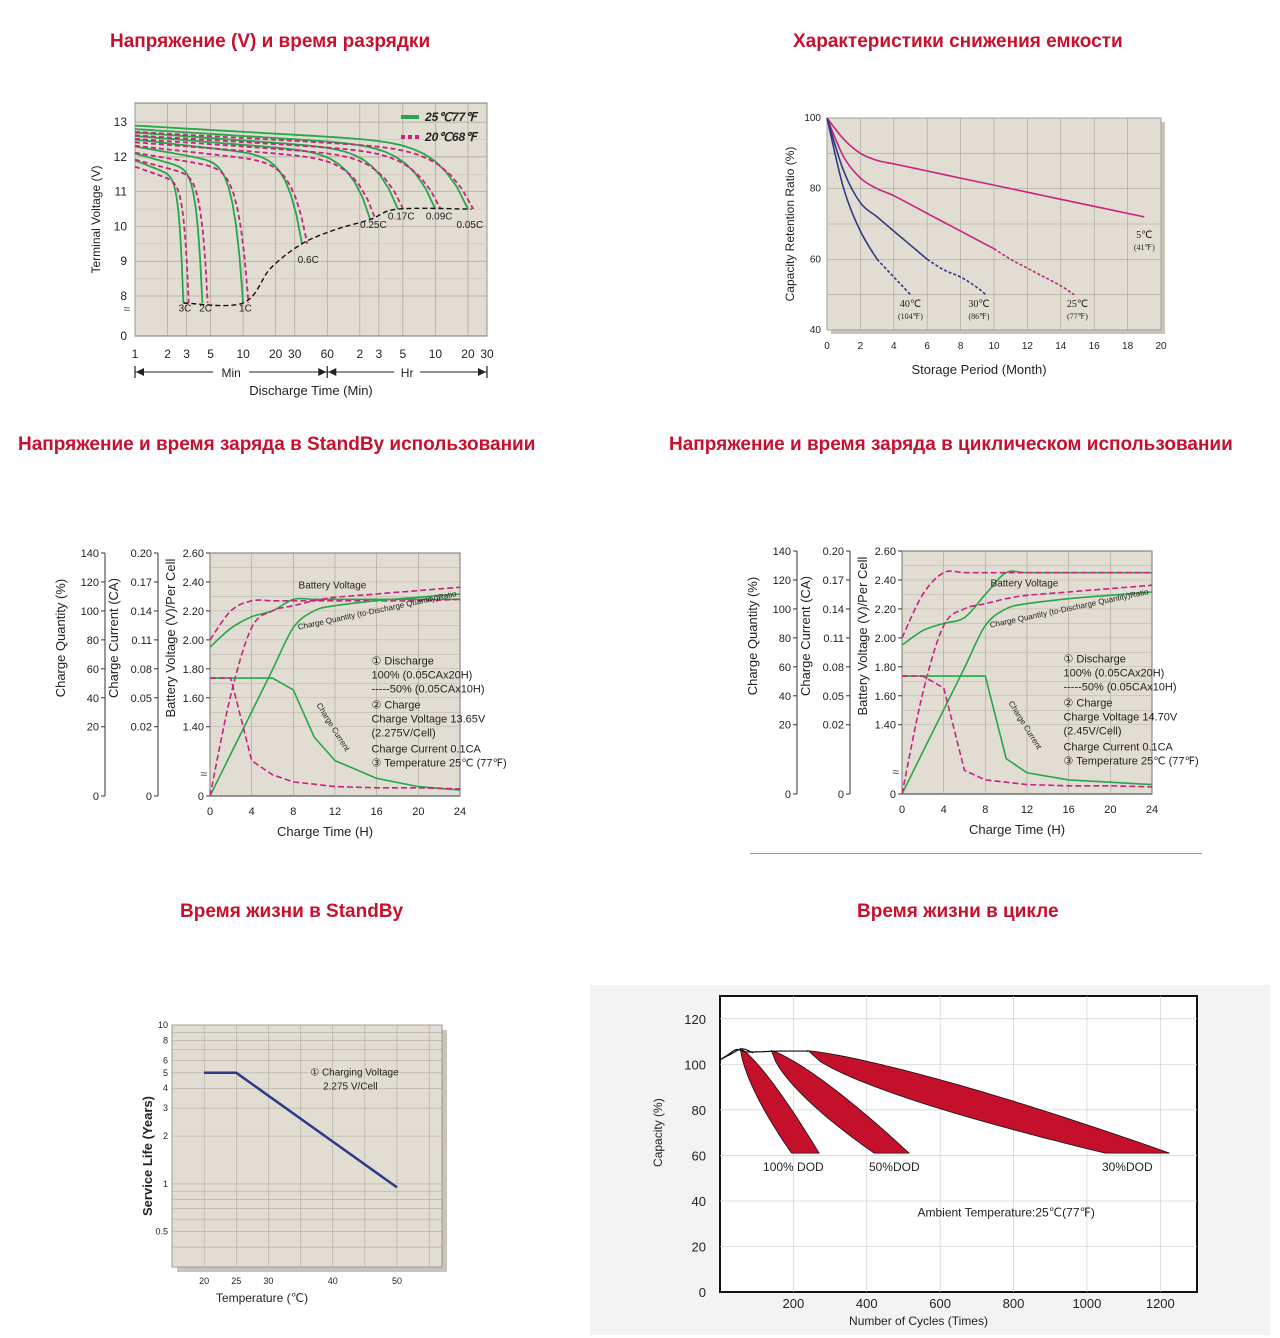 This screenshot has width=1280, height=1338. Describe the element at coordinates (867, 1303) in the screenshot. I see `x-tick-label: 400` at that location.